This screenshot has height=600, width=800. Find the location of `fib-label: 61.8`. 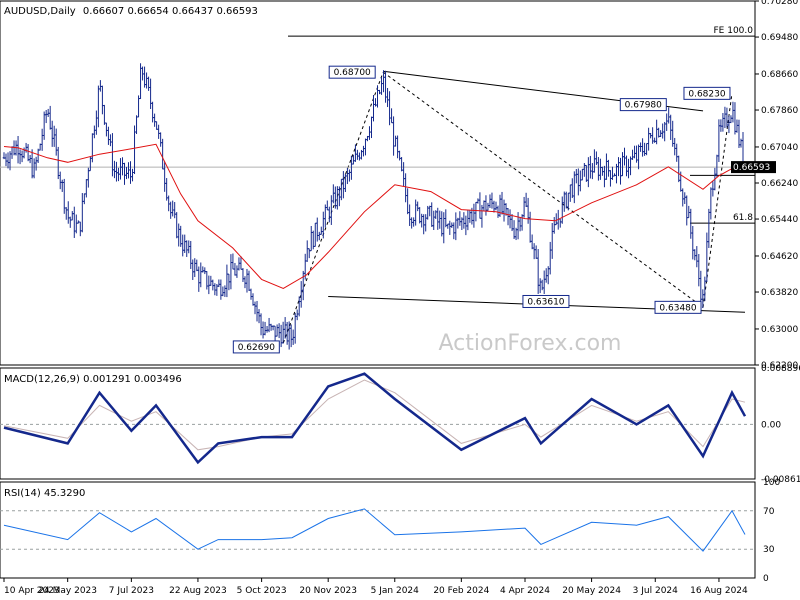

fib-label: 61.8 is located at coordinates (743, 218).